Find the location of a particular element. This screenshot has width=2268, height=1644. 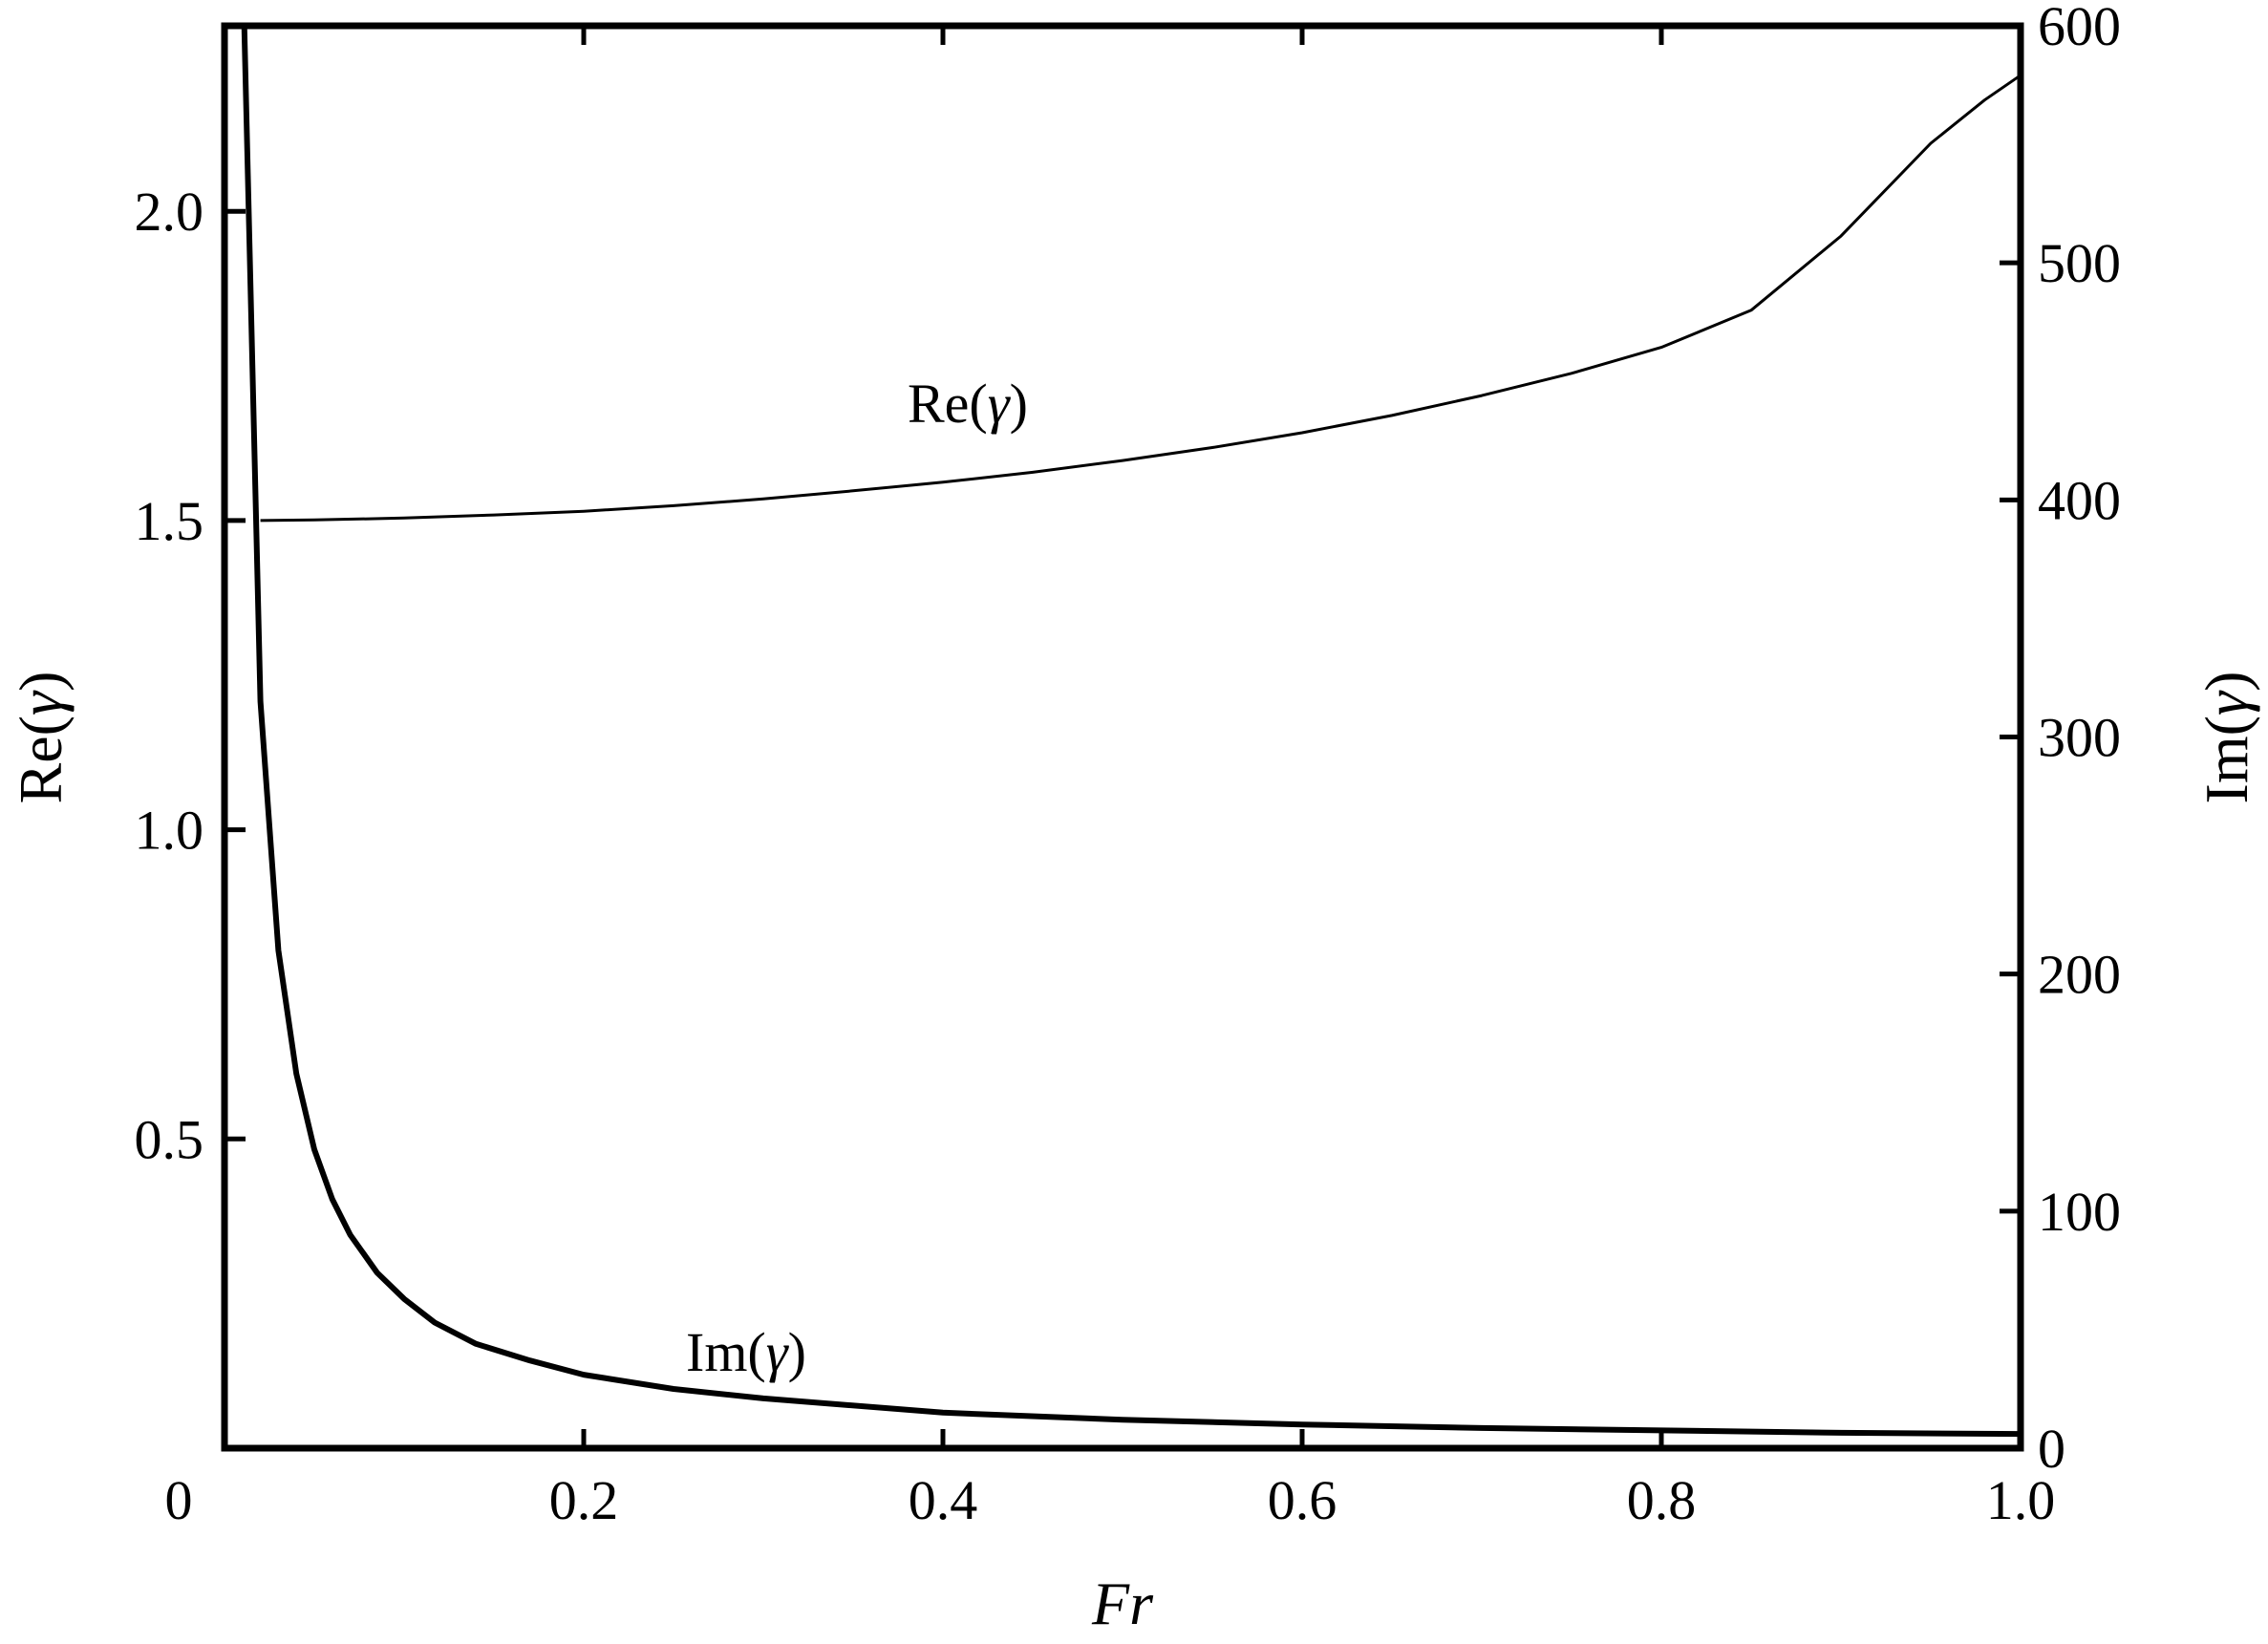

y-right-tick-label: 0 is located at coordinates (2051, 1449).